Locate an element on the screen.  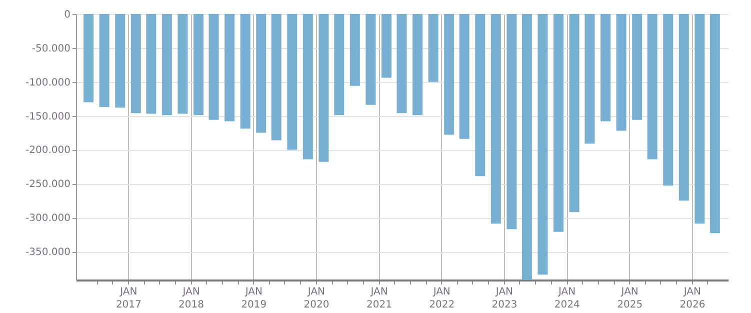
x-tick-label: JAN 2017 is located at coordinates (129, 298).